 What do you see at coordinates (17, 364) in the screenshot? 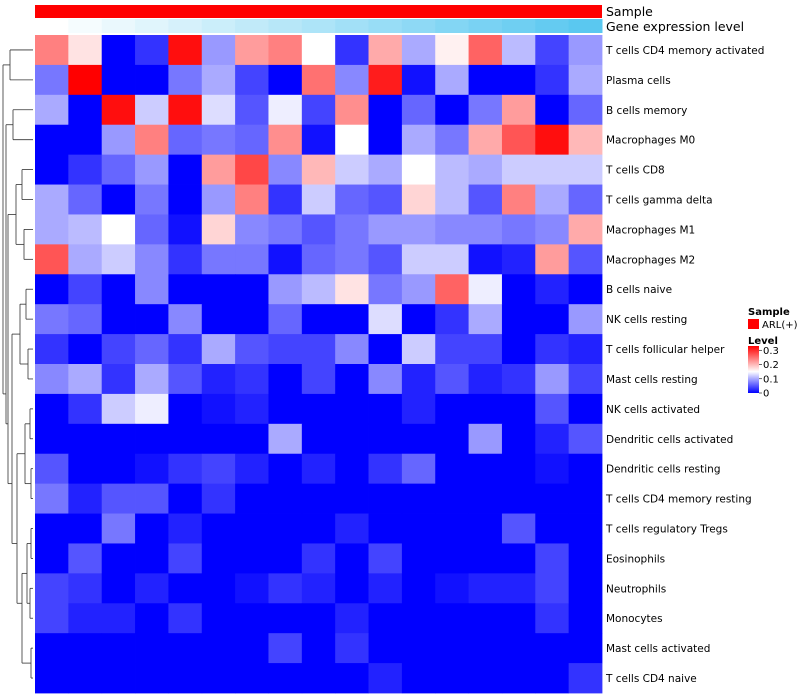
I see `row-dendrogram` at bounding box center [17, 364].